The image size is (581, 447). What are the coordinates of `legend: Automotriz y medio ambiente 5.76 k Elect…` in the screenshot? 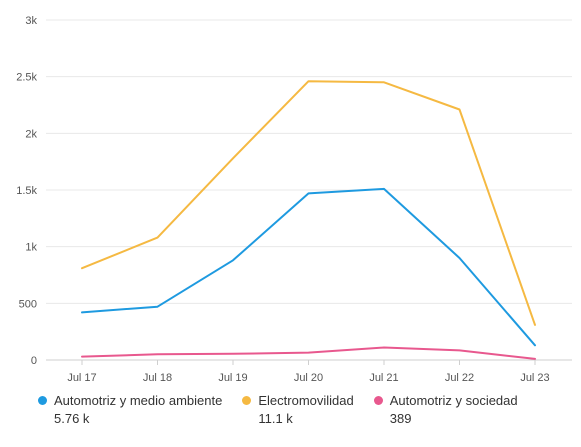 It's located at (308, 409).